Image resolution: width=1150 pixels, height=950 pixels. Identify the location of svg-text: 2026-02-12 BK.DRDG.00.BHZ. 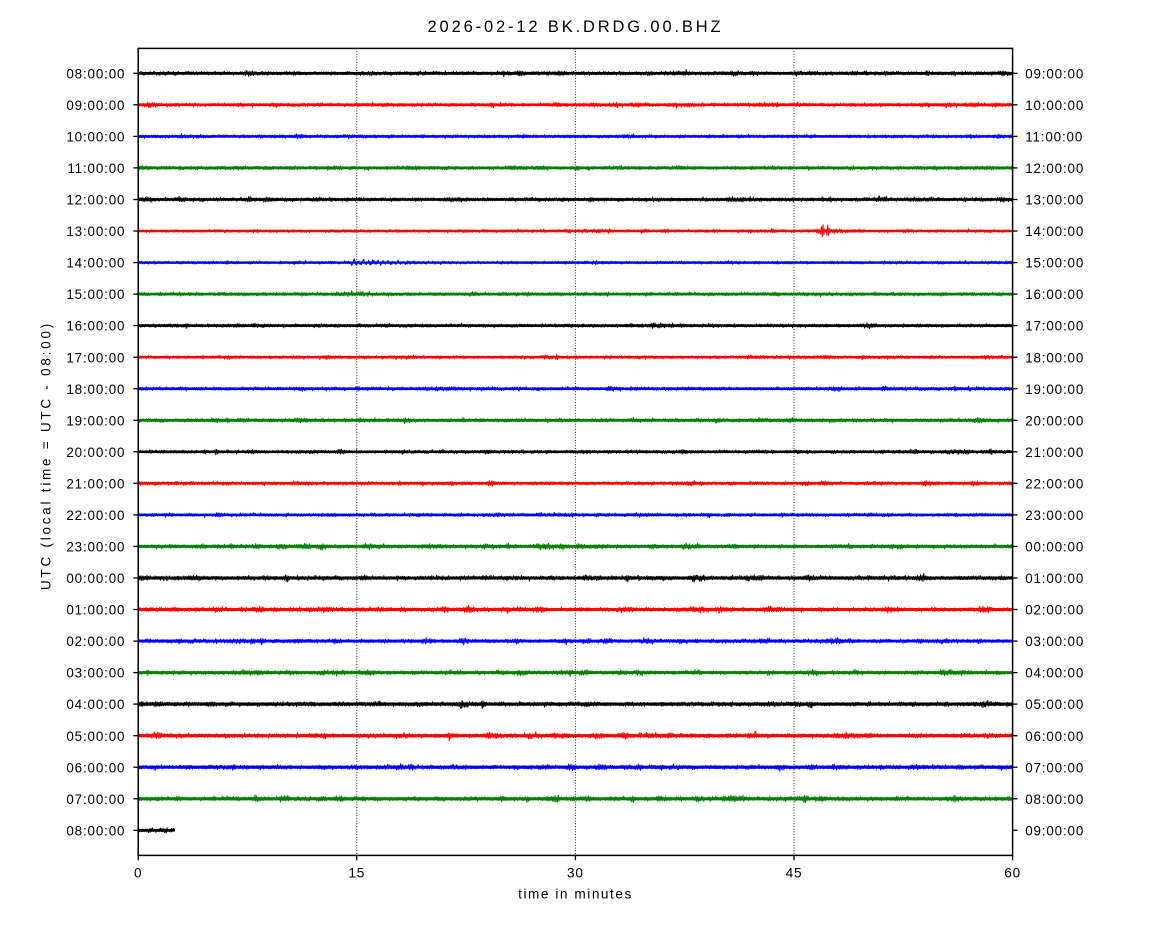
(576, 27).